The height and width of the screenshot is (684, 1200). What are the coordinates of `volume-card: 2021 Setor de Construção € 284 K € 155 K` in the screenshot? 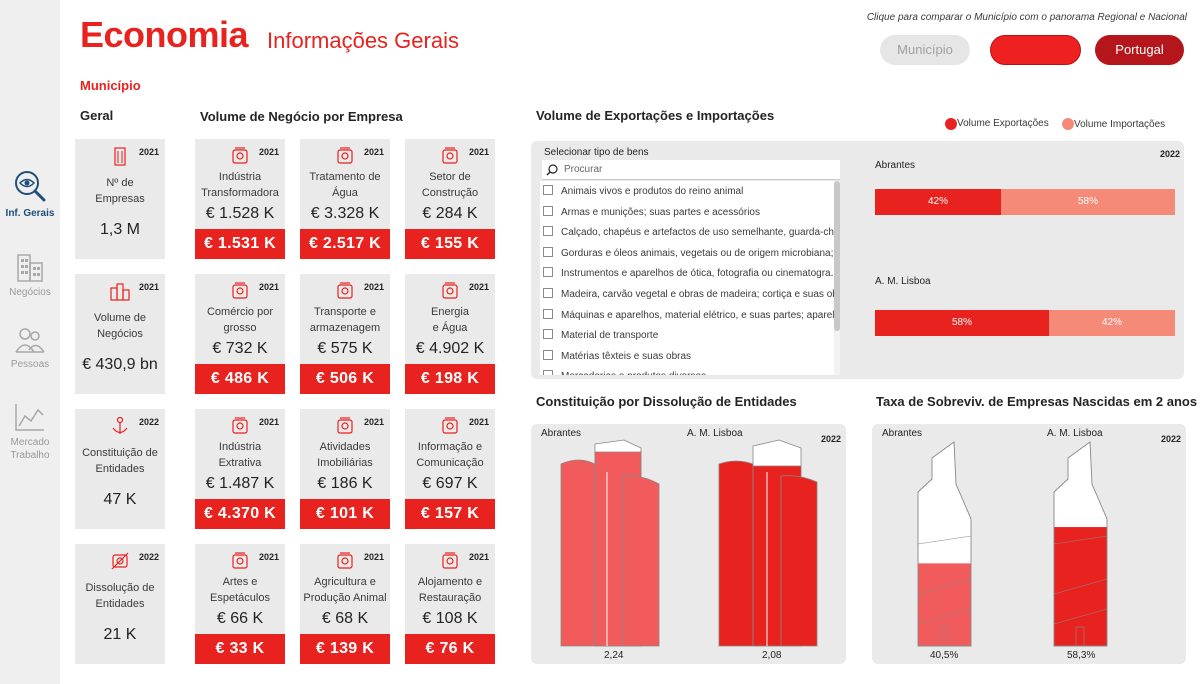 It's located at (450, 199).